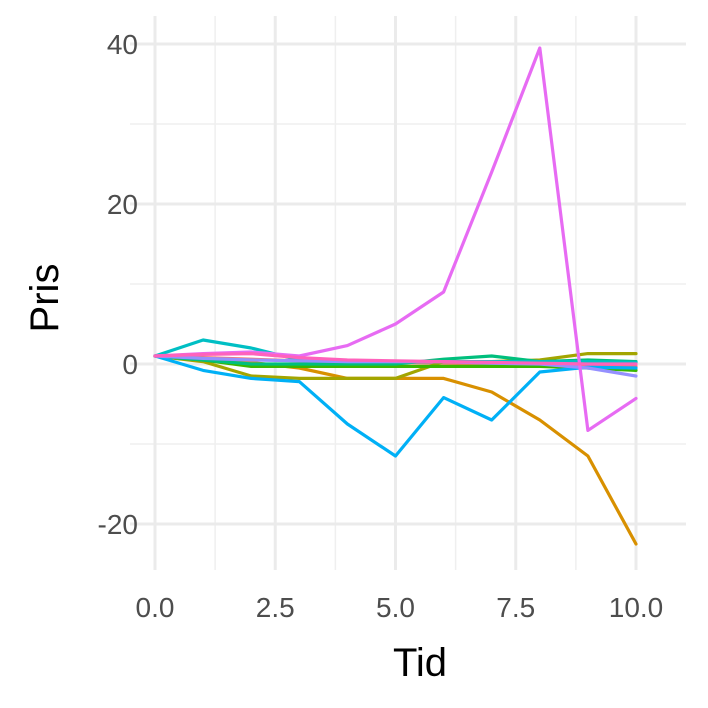  I want to click on x-tick-label: 2.5, so click(275, 607).